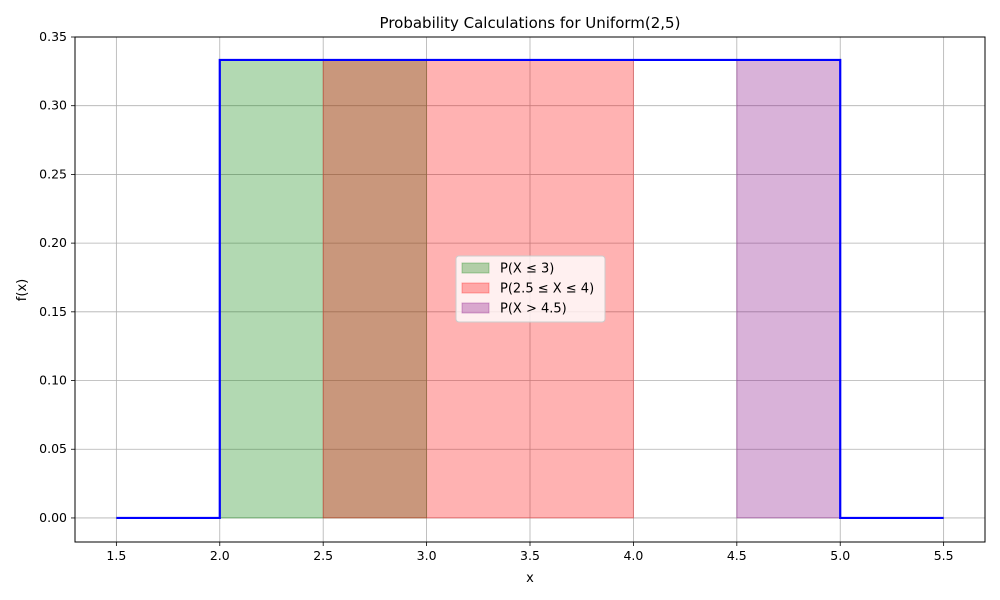 This screenshot has width=1000, height=600. I want to click on x-tick-label: 4.0, so click(633, 555).